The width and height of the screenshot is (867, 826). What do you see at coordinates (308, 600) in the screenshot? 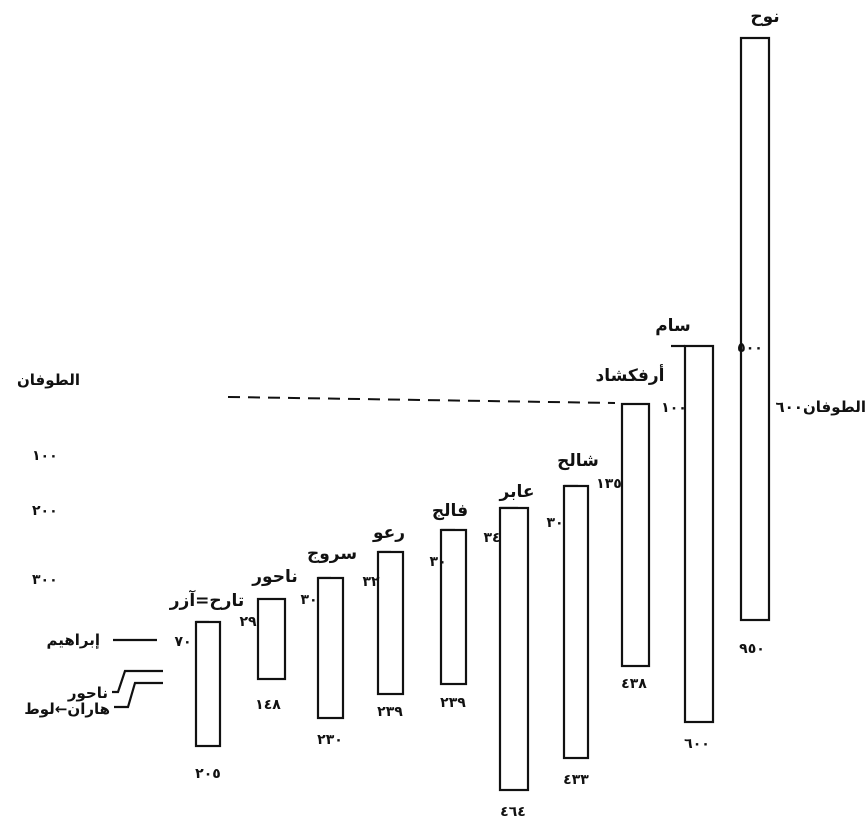
I see `nahor-birth-label: ٣٠` at bounding box center [308, 600].